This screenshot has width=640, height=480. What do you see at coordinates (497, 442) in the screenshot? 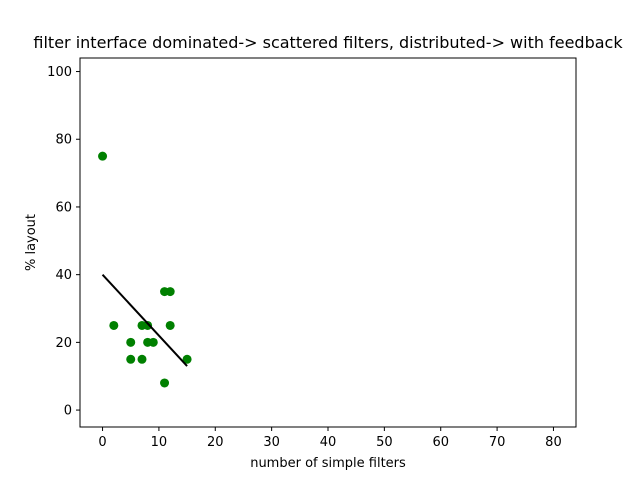
I see `x-tick-label: 70` at bounding box center [497, 442].